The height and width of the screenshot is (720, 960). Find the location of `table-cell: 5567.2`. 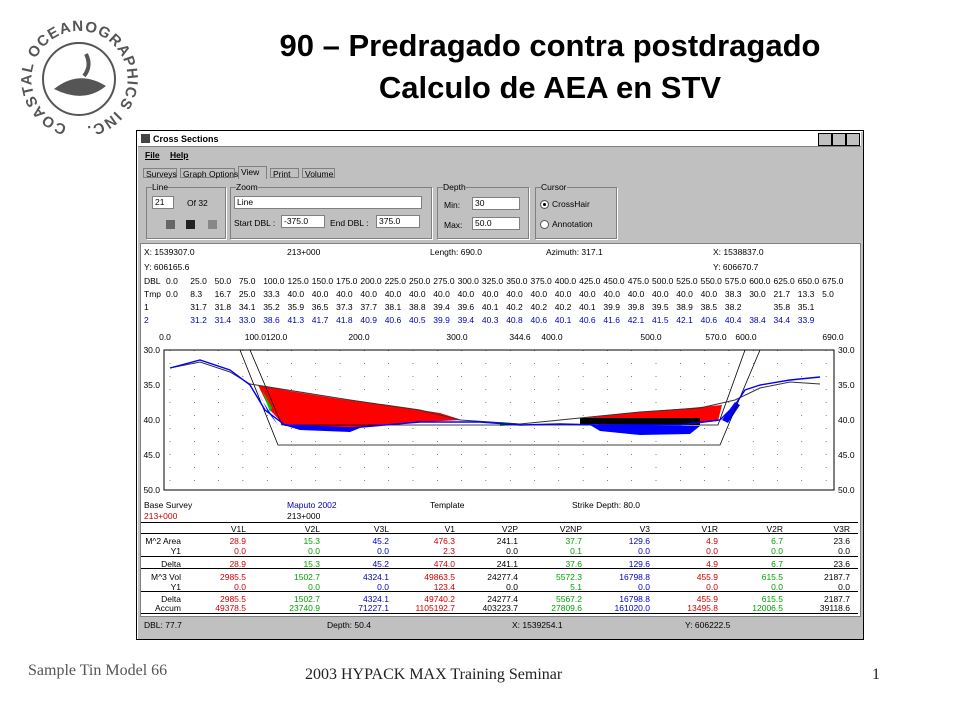

table-cell: 5567.2 is located at coordinates (569, 599).